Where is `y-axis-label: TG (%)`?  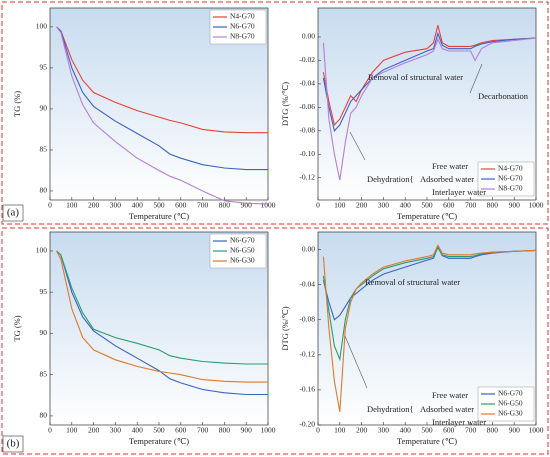
y-axis-label: TG (%) is located at coordinates (17, 328).